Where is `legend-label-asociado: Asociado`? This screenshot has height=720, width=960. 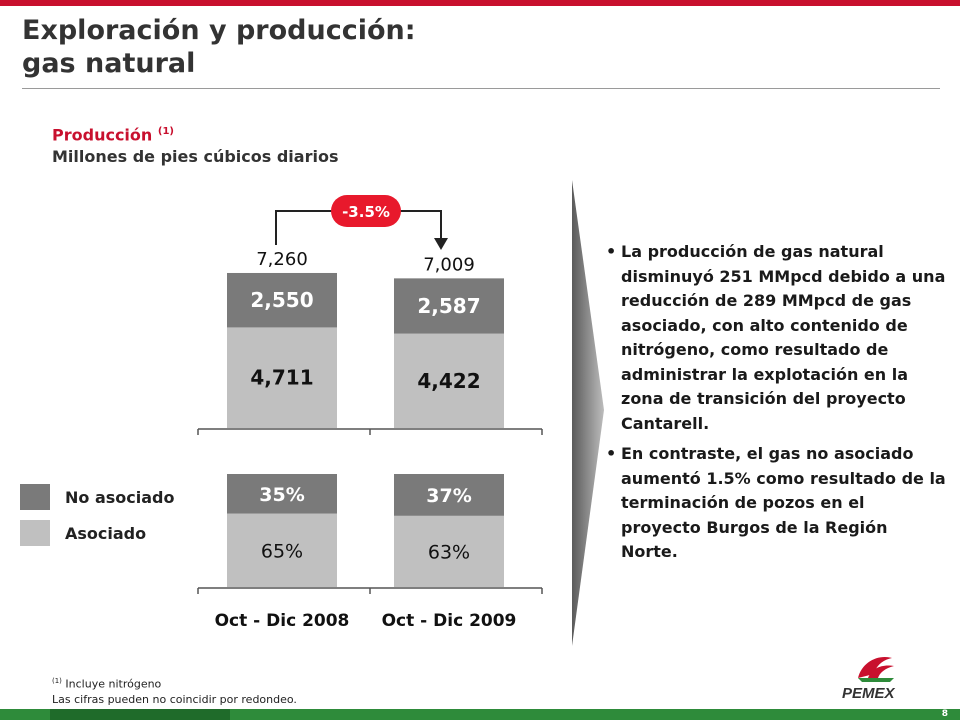
legend-label-asociado: Asociado is located at coordinates (106, 533).